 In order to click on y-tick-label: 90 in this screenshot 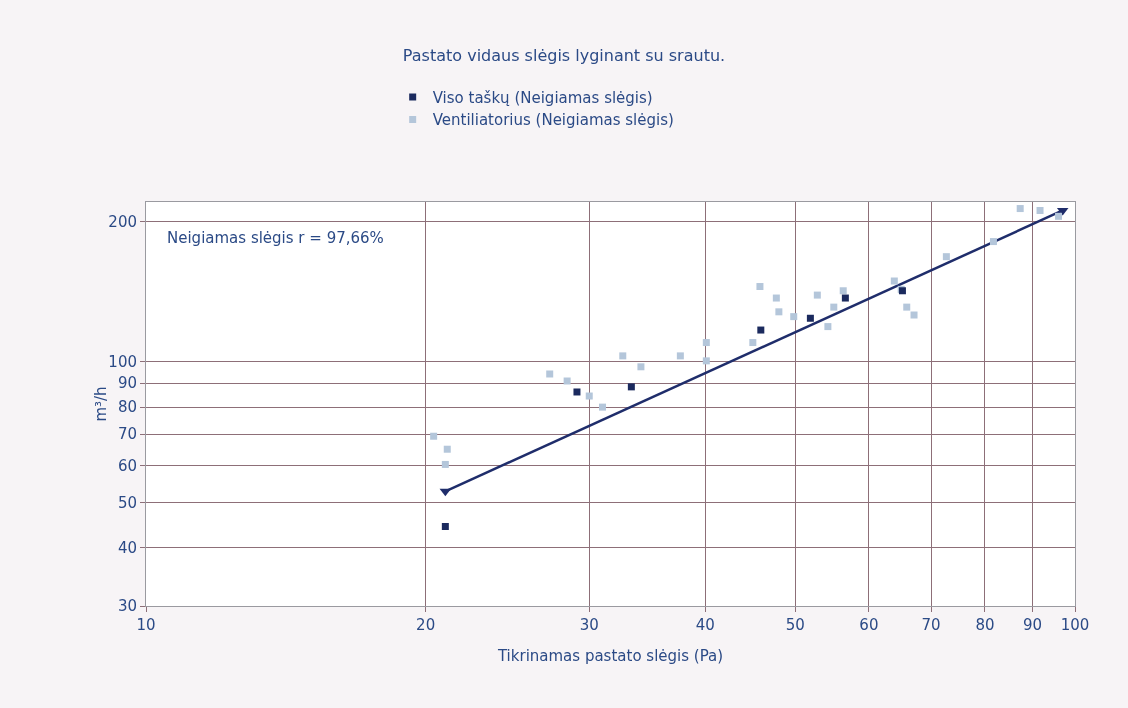, I will do `click(127, 383)`.